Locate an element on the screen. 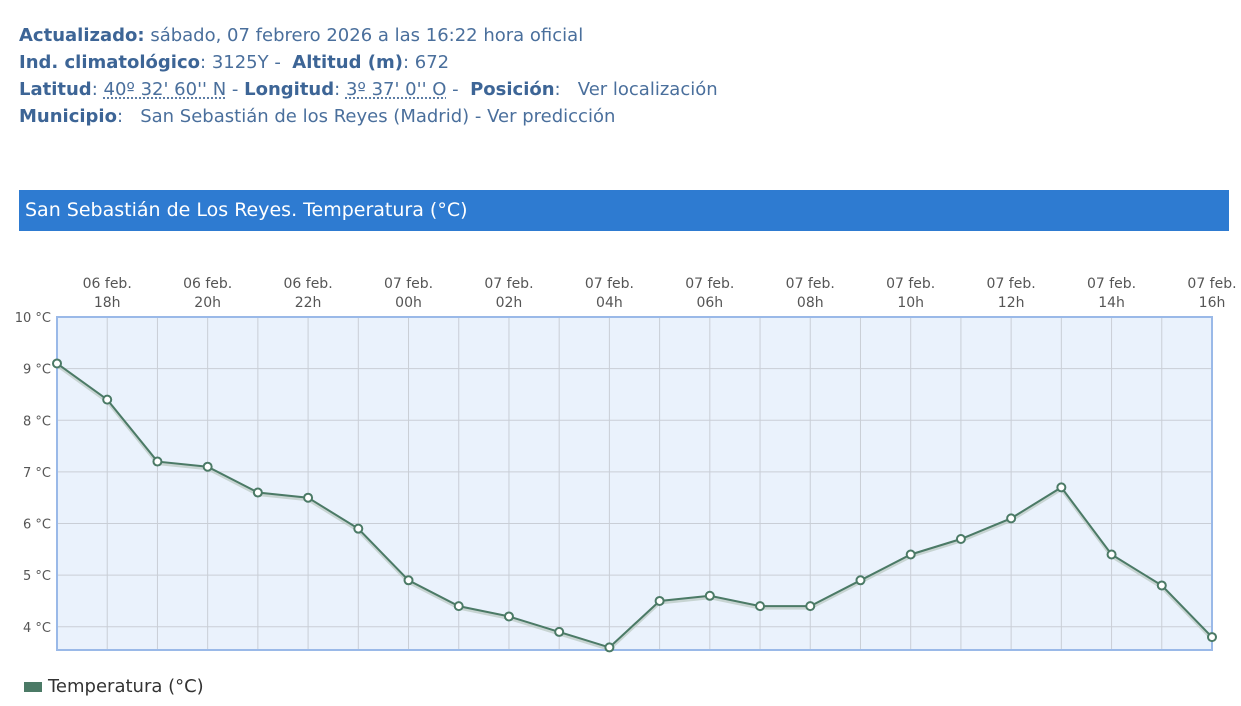 This screenshot has height=706, width=1241. x-tick-hour: 12h is located at coordinates (1011, 303).